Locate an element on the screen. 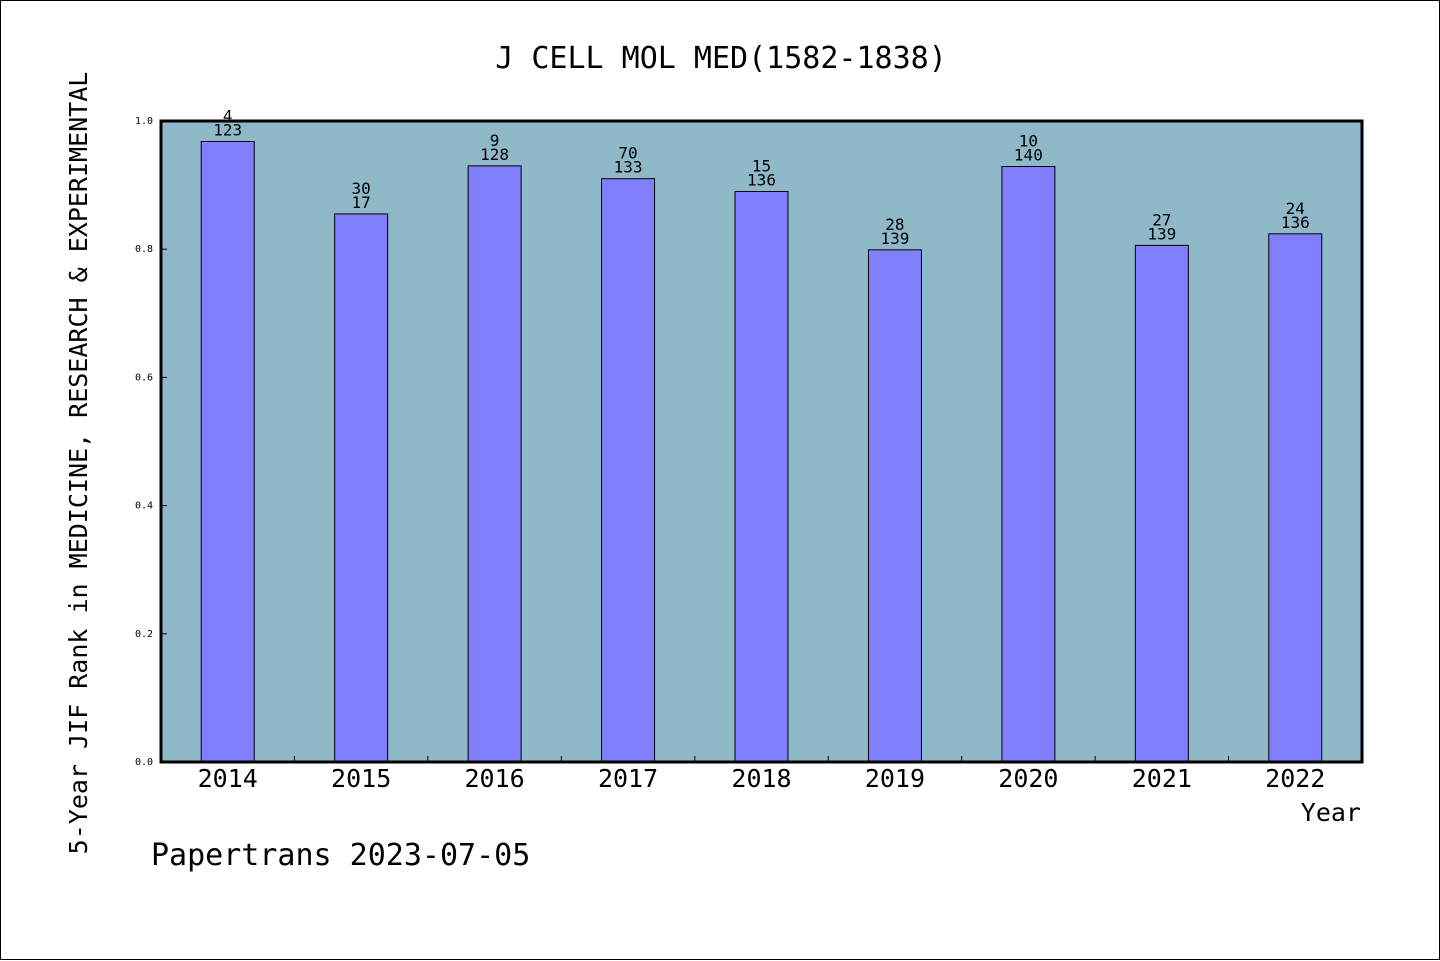  bar-rank-label: 9 is located at coordinates (495, 140).